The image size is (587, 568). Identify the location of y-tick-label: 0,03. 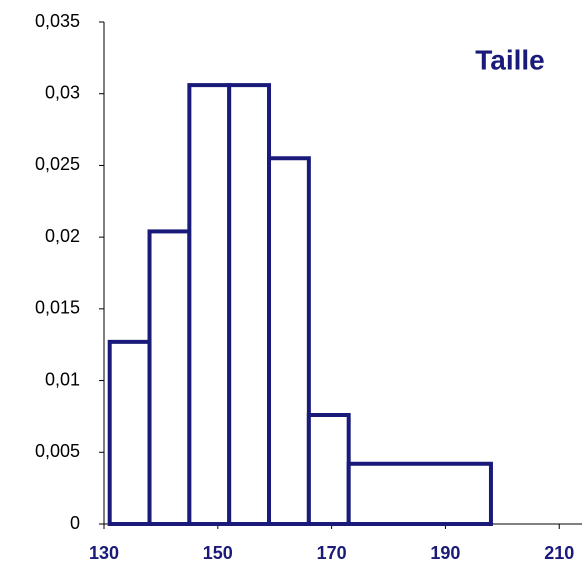
(62, 92).